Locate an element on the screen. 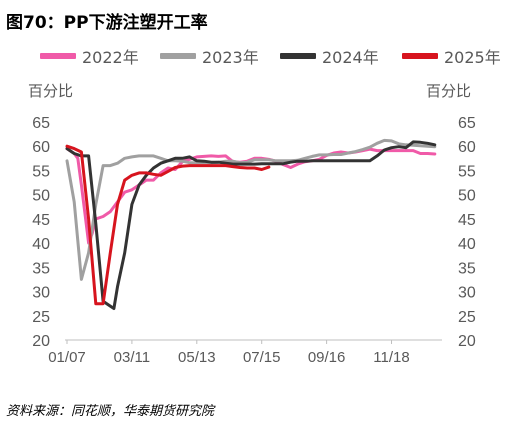  y-tick-label-left: 65 is located at coordinates (41, 123).